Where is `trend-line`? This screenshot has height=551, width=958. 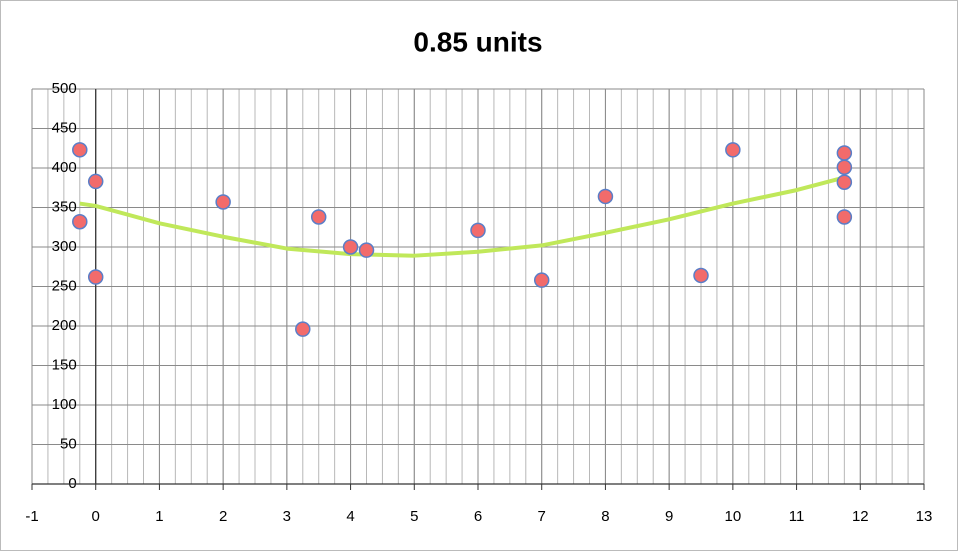
trend-line is located at coordinates (462, 216).